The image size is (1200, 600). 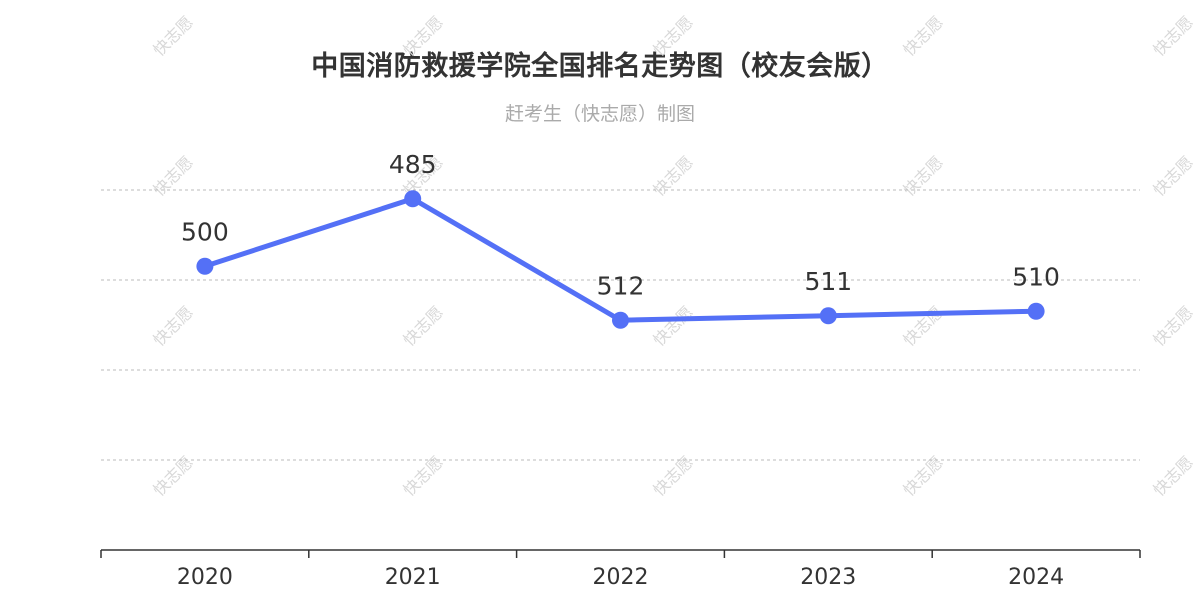 What do you see at coordinates (599, 114) in the screenshot?
I see `chart-subtitle: 赶考生（快志愿）制图` at bounding box center [599, 114].